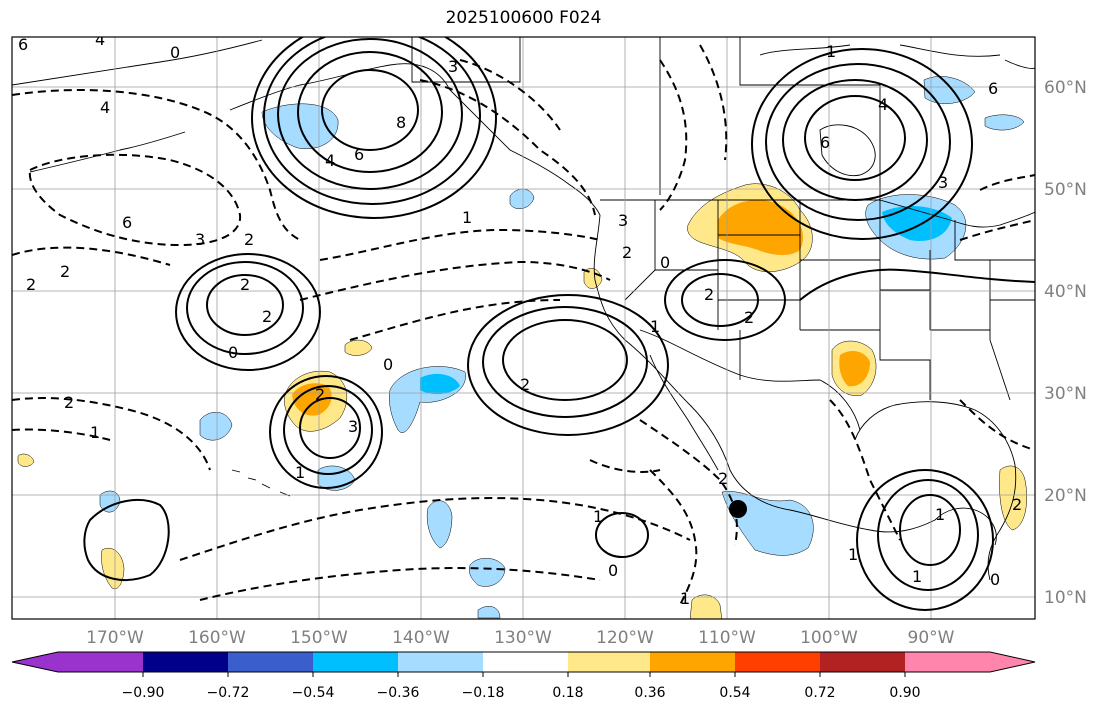 This screenshot has height=712, width=1105. What do you see at coordinates (738, 509) in the screenshot?
I see `black-dot-marker` at bounding box center [738, 509].